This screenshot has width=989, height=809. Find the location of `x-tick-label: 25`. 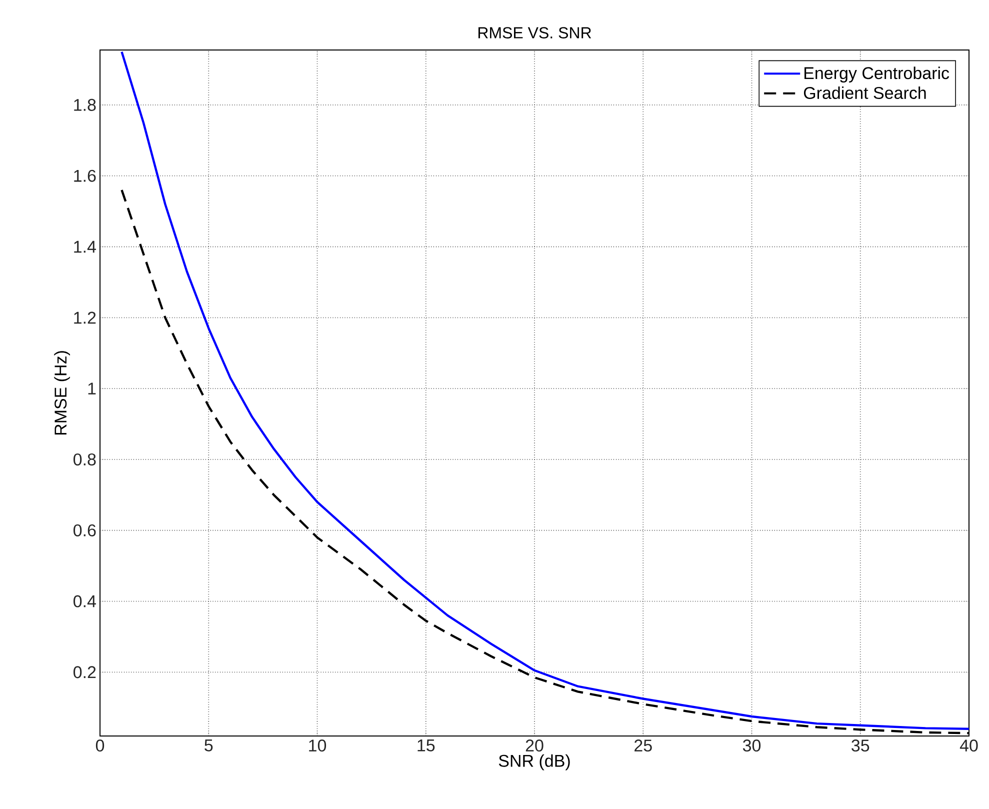

x-tick-label: 25 is located at coordinates (643, 746).